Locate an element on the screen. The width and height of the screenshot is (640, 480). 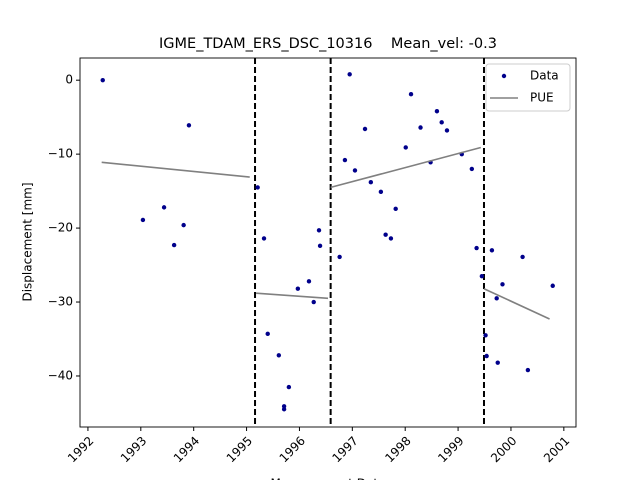
legend-box is located at coordinates (528, 87).